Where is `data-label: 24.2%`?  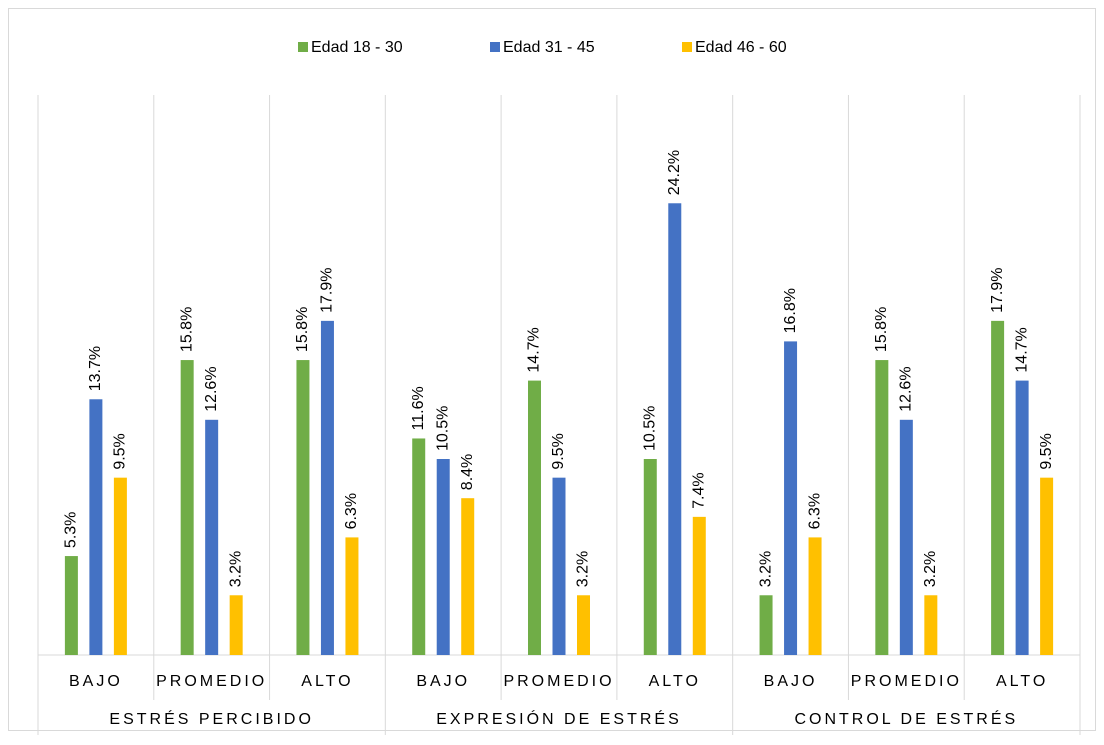 data-label: 24.2% is located at coordinates (674, 172).